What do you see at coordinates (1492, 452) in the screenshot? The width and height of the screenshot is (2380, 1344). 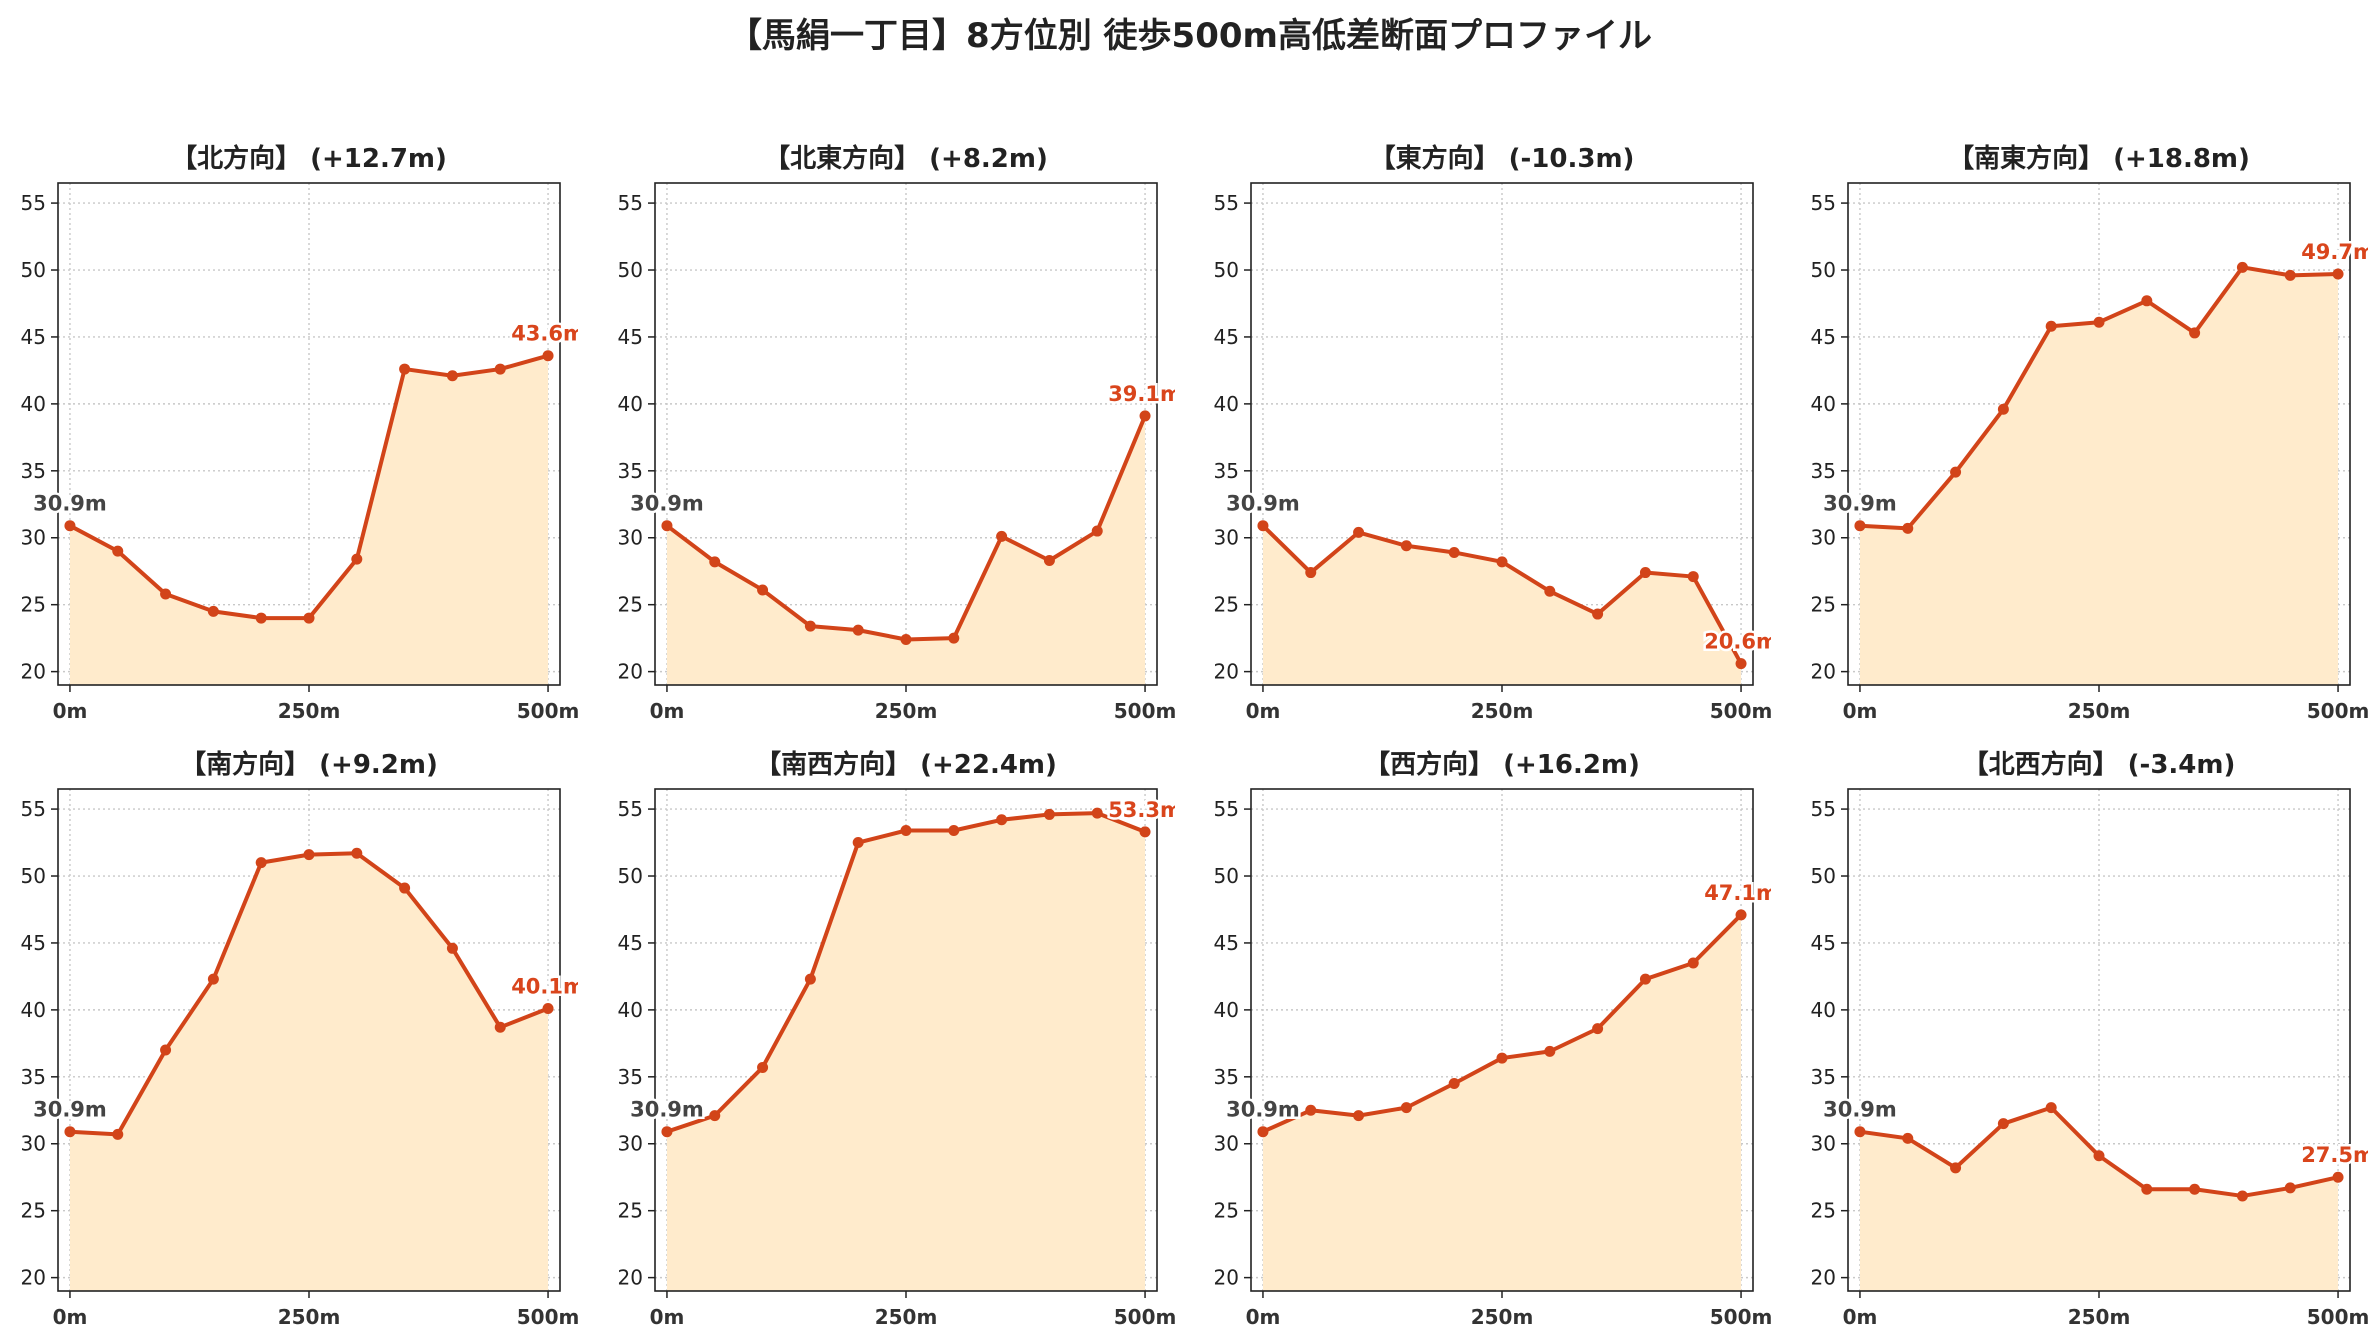 I see `profile-chart: 20 25 30 35 40 45 50 55 0m 250m 500m 30.9m 20.6m` at bounding box center [1492, 452].